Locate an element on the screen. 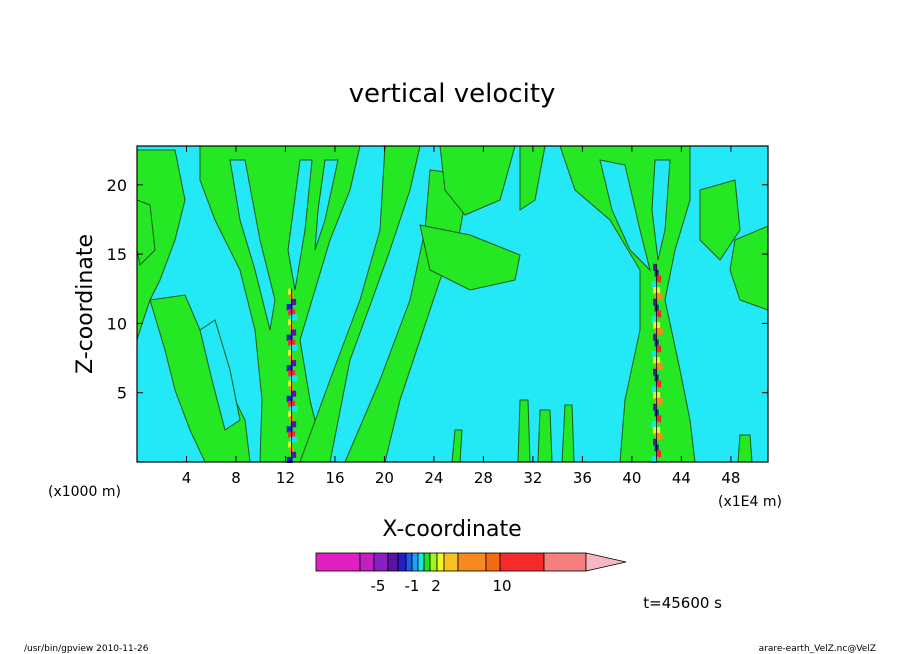 The image size is (904, 654). x-tick-label: 28 is located at coordinates (483, 478).